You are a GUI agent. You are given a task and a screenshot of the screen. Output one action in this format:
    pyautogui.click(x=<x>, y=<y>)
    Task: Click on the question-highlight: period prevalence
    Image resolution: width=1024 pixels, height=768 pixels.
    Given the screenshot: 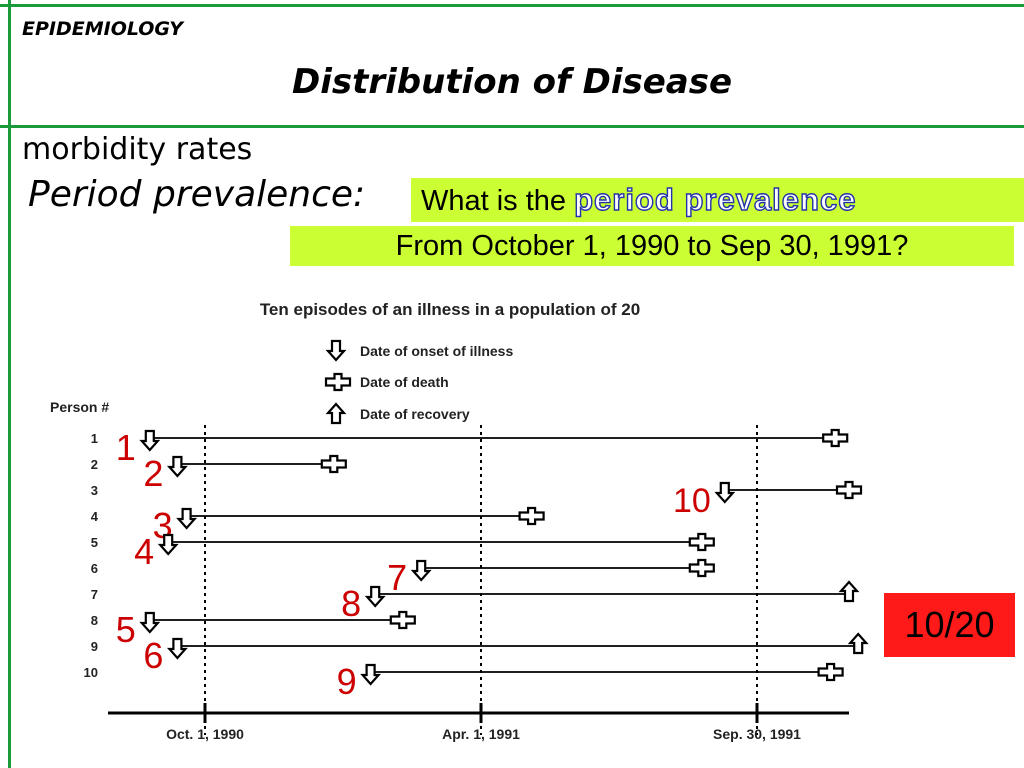 What is the action you would take?
    pyautogui.click(x=715, y=199)
    